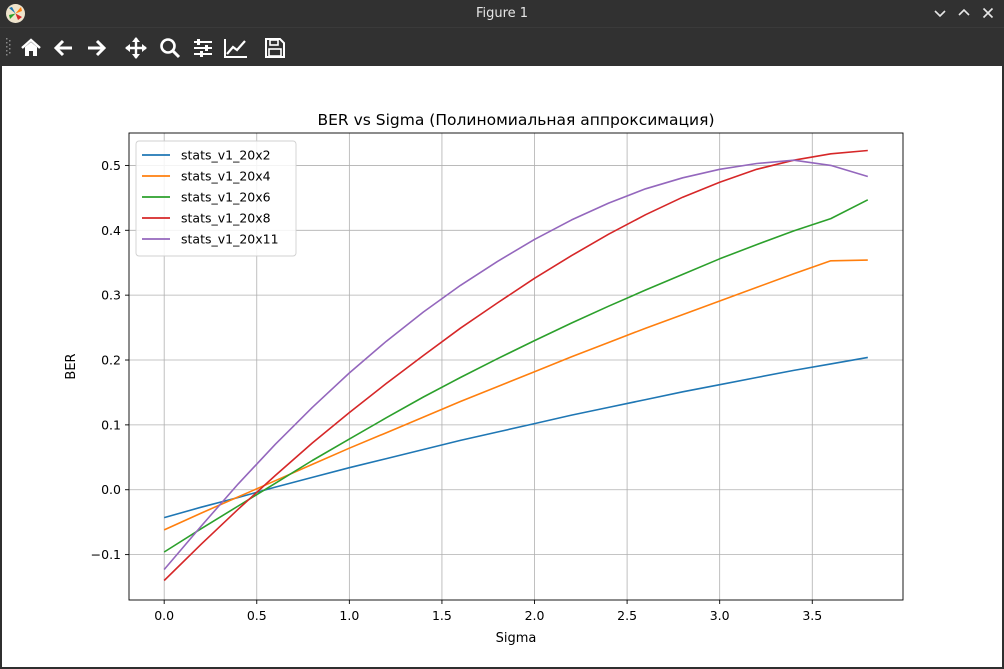 The image size is (1004, 669). What do you see at coordinates (230, 239) in the screenshot?
I see `legend-label-stats_v1_20x11: stats_v1_20x11` at bounding box center [230, 239].